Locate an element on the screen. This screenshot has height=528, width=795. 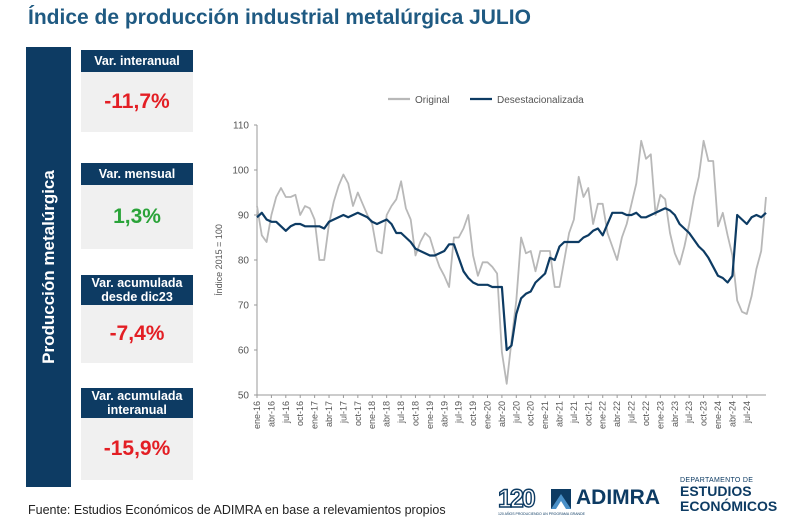
x-tick-label: oct-17 is located at coordinates (358, 413).